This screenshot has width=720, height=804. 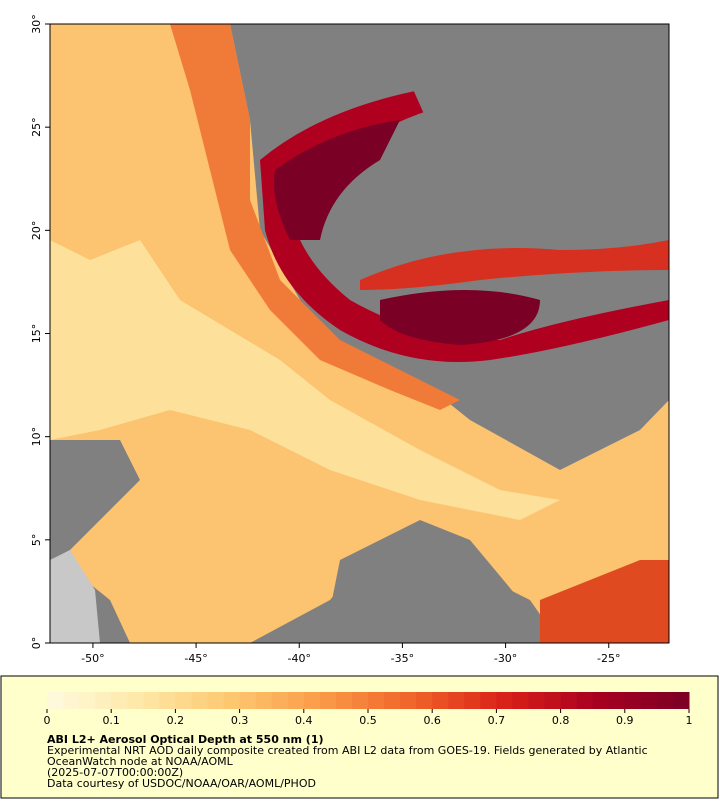 I want to click on colorbar-tick-label: 0.6, so click(x=432, y=720).